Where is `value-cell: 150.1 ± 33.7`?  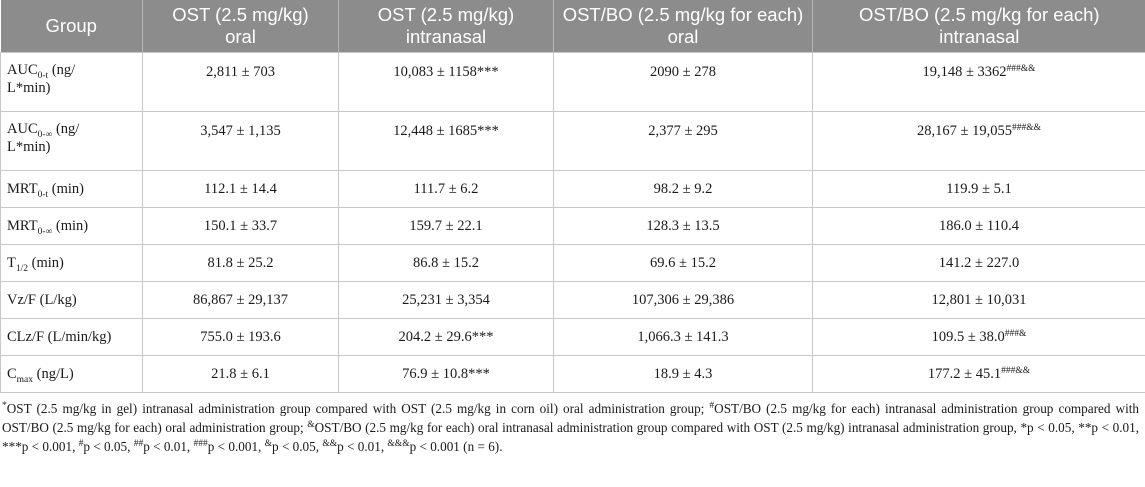
value-cell: 150.1 ± 33.7 is located at coordinates (240, 226).